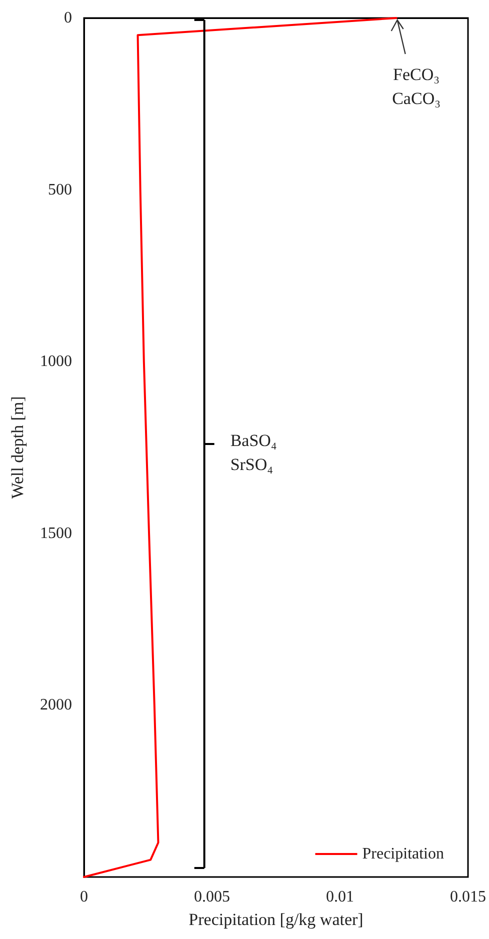 The image size is (489, 939). I want to click on y-tick-label: 1500, so click(56, 533).